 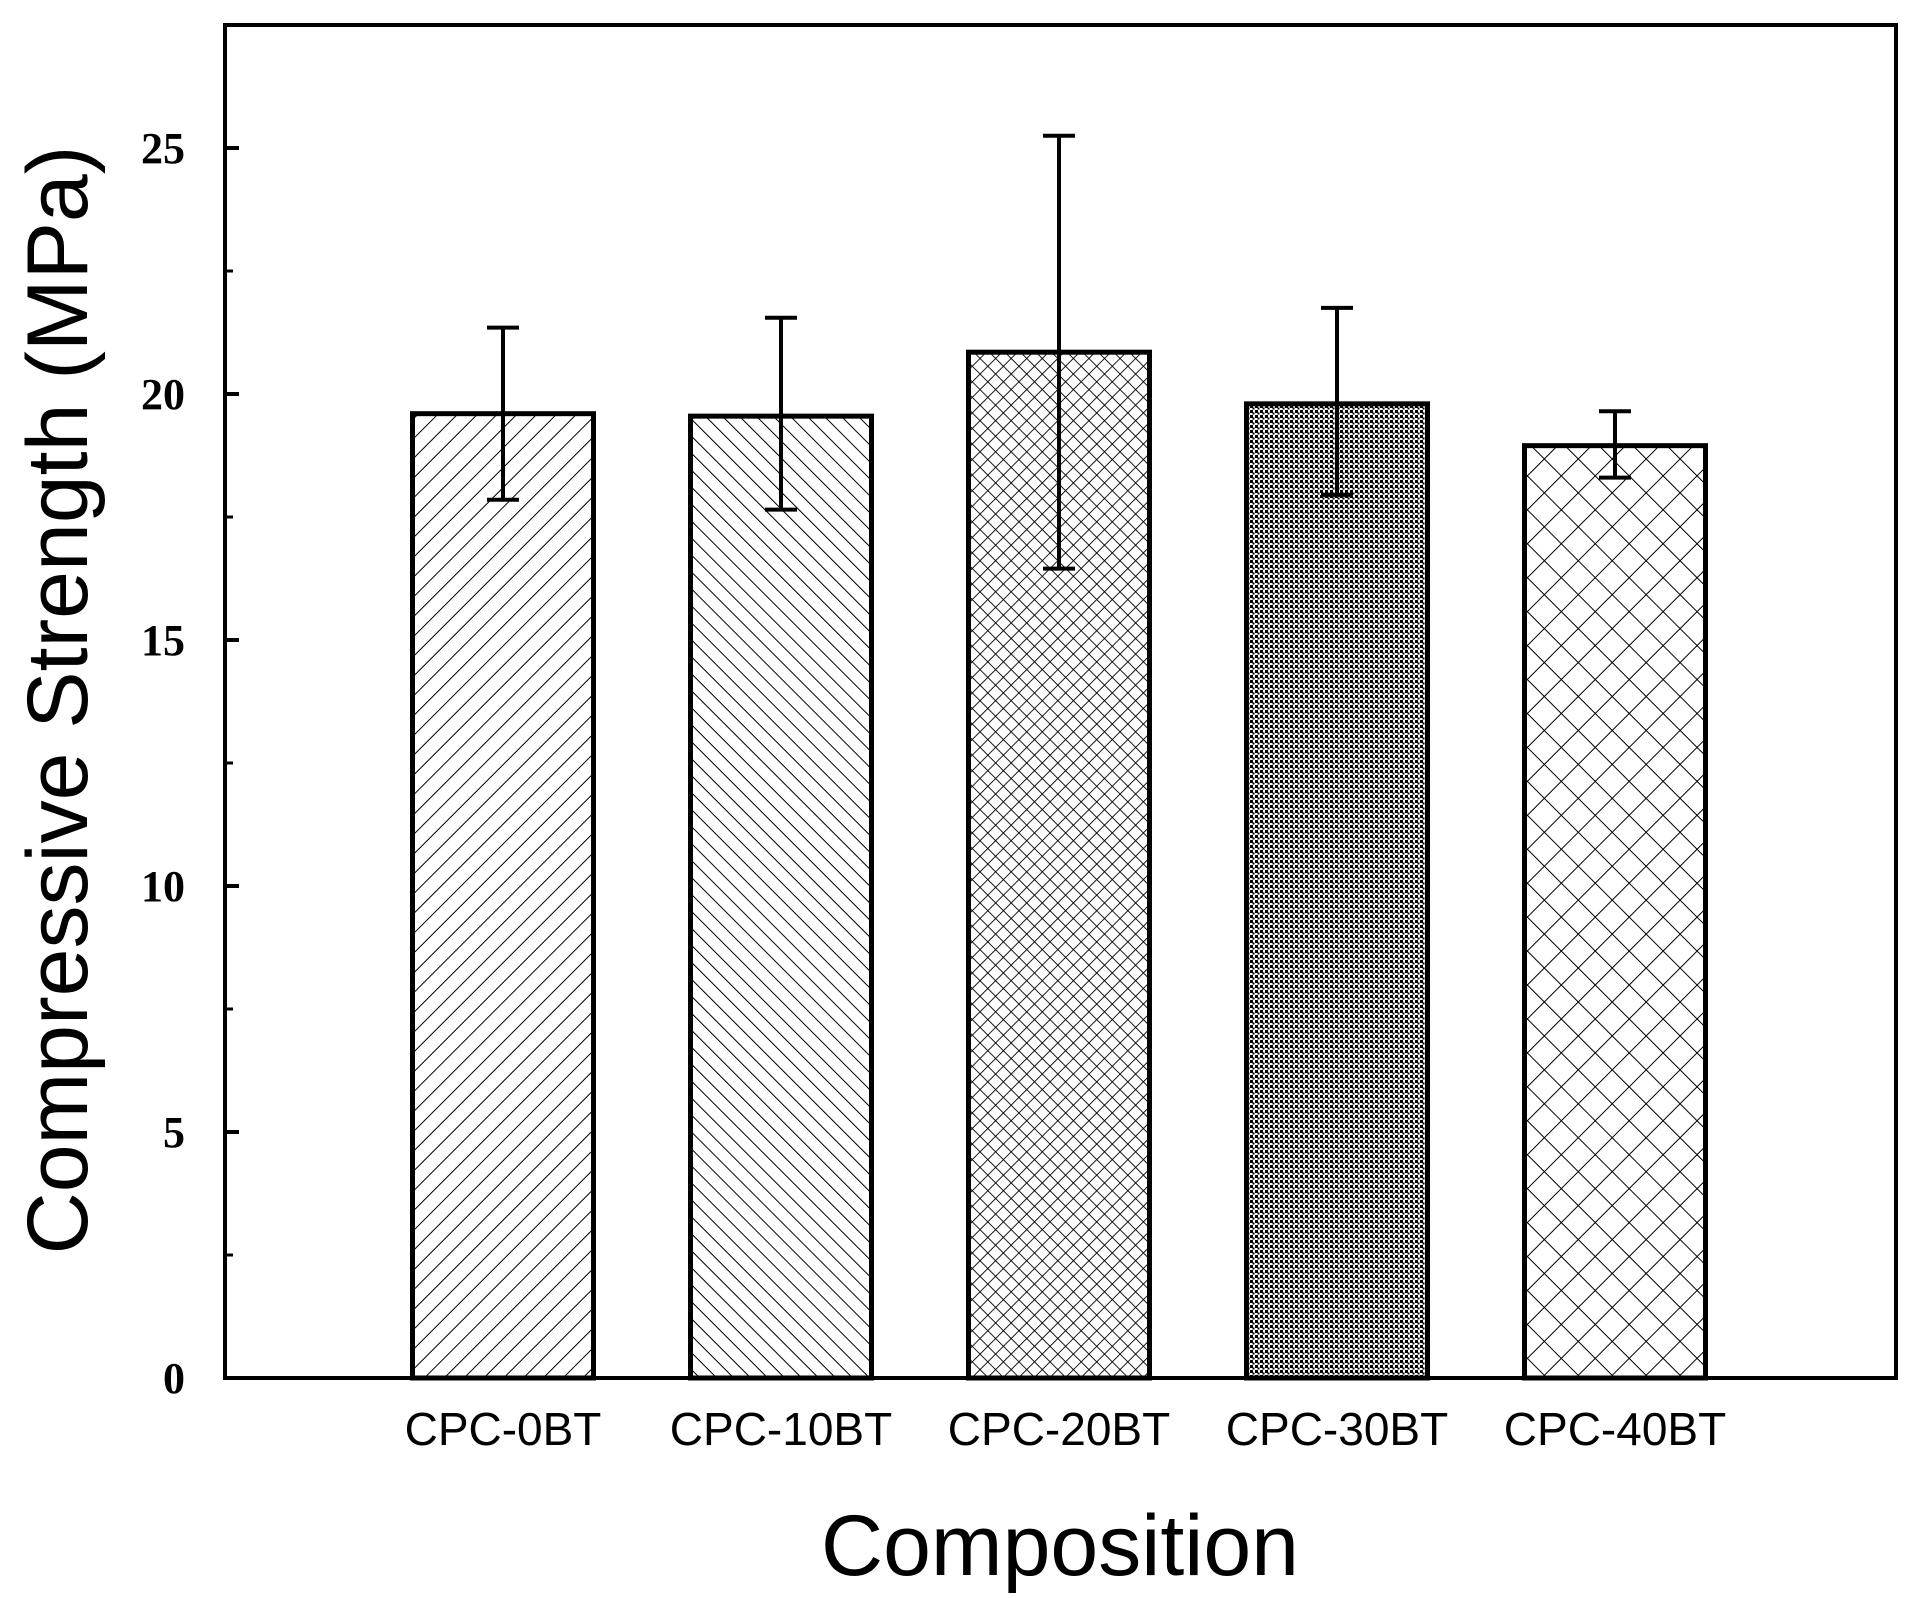 I want to click on x-tick-label: CPC-20BT, so click(x=1059, y=1429).